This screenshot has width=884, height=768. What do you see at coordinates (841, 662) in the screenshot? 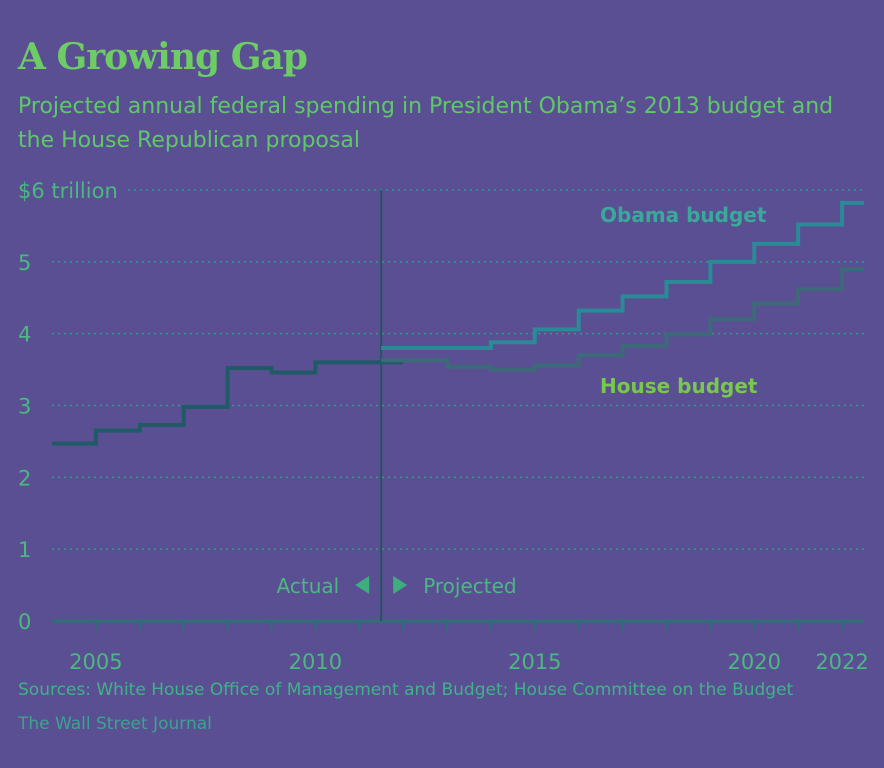
I see `x-tick-label: 2022` at bounding box center [841, 662].